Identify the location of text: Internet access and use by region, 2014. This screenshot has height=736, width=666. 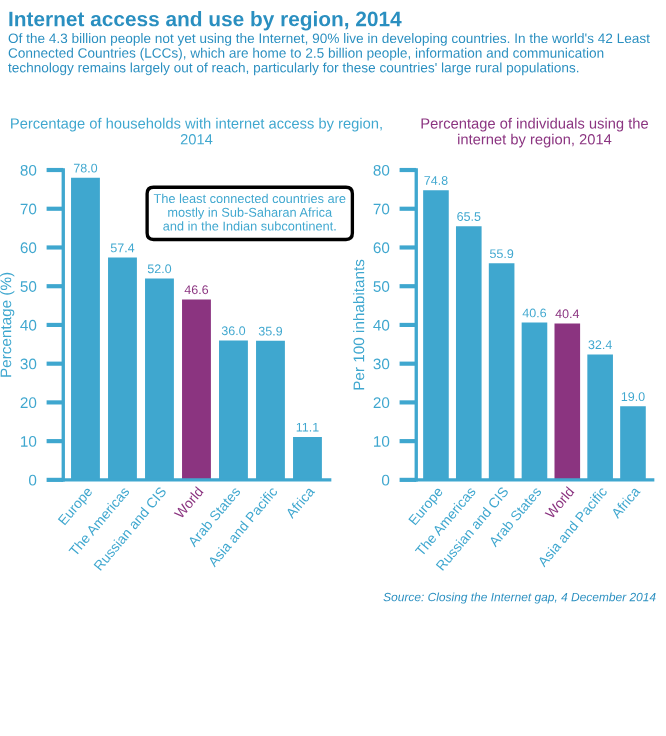
(205, 21).